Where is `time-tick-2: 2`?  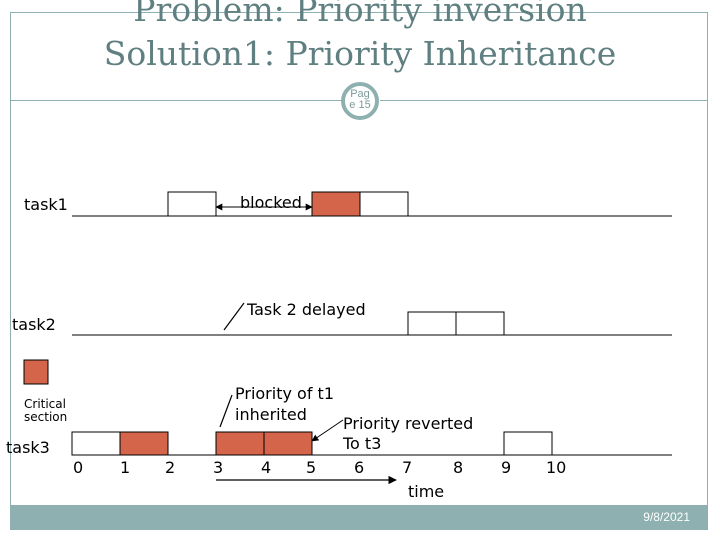
time-tick-2: 2 is located at coordinates (170, 467).